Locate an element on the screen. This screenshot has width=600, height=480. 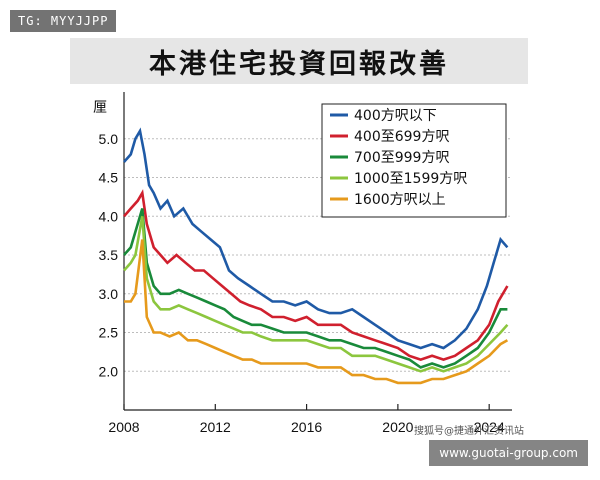
x-tick-label-2016: 2016 is located at coordinates (306, 427).